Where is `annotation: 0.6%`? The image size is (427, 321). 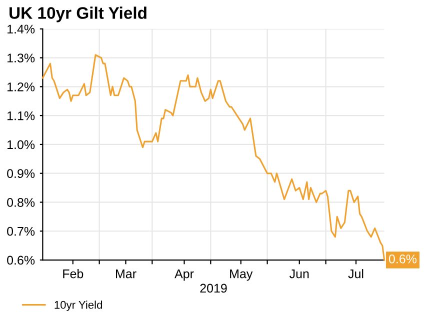
annotation: 0.6% is located at coordinates (402, 259).